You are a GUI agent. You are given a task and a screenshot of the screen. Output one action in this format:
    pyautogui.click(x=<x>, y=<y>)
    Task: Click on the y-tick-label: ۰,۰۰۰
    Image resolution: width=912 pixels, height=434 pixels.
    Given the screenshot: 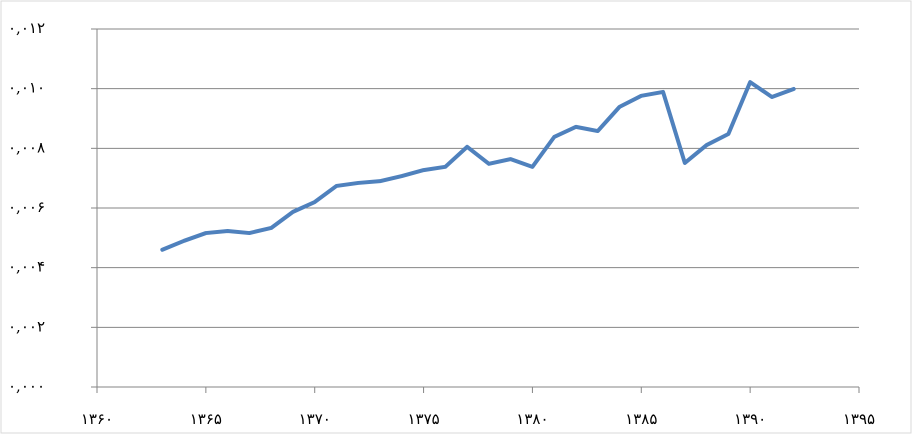 What is the action you would take?
    pyautogui.click(x=26, y=386)
    